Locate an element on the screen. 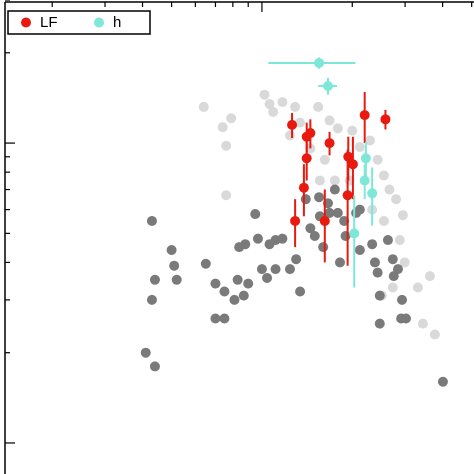 The image size is (474, 474). legend-label: h is located at coordinates (117, 22).